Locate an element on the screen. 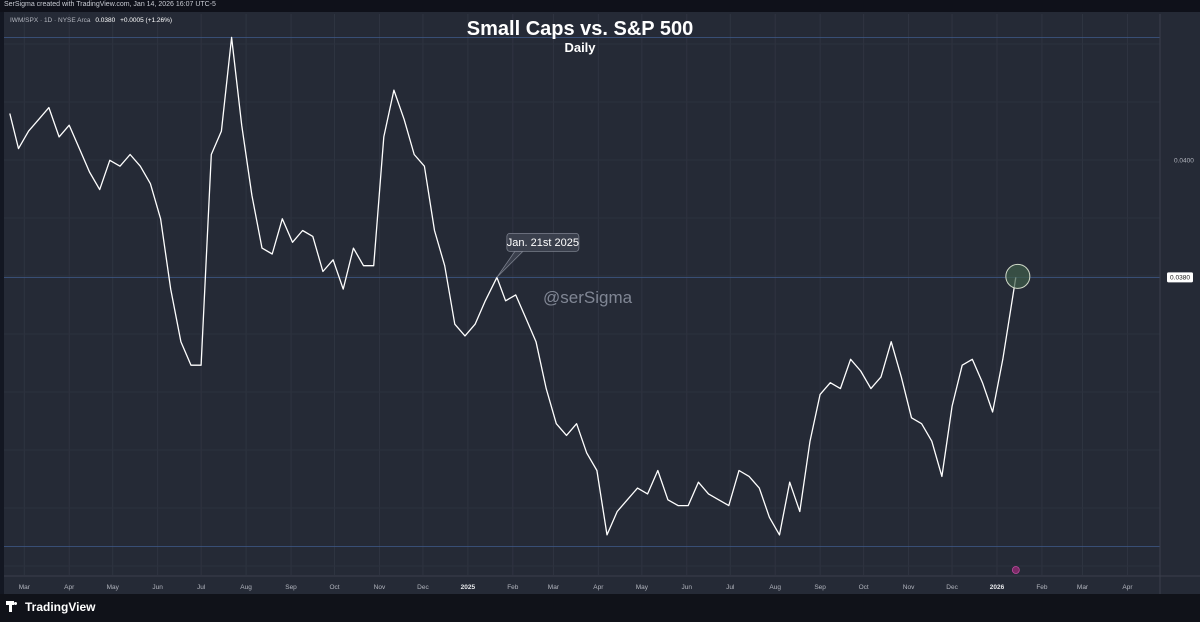  event-marker-icon is located at coordinates (1015, 570).